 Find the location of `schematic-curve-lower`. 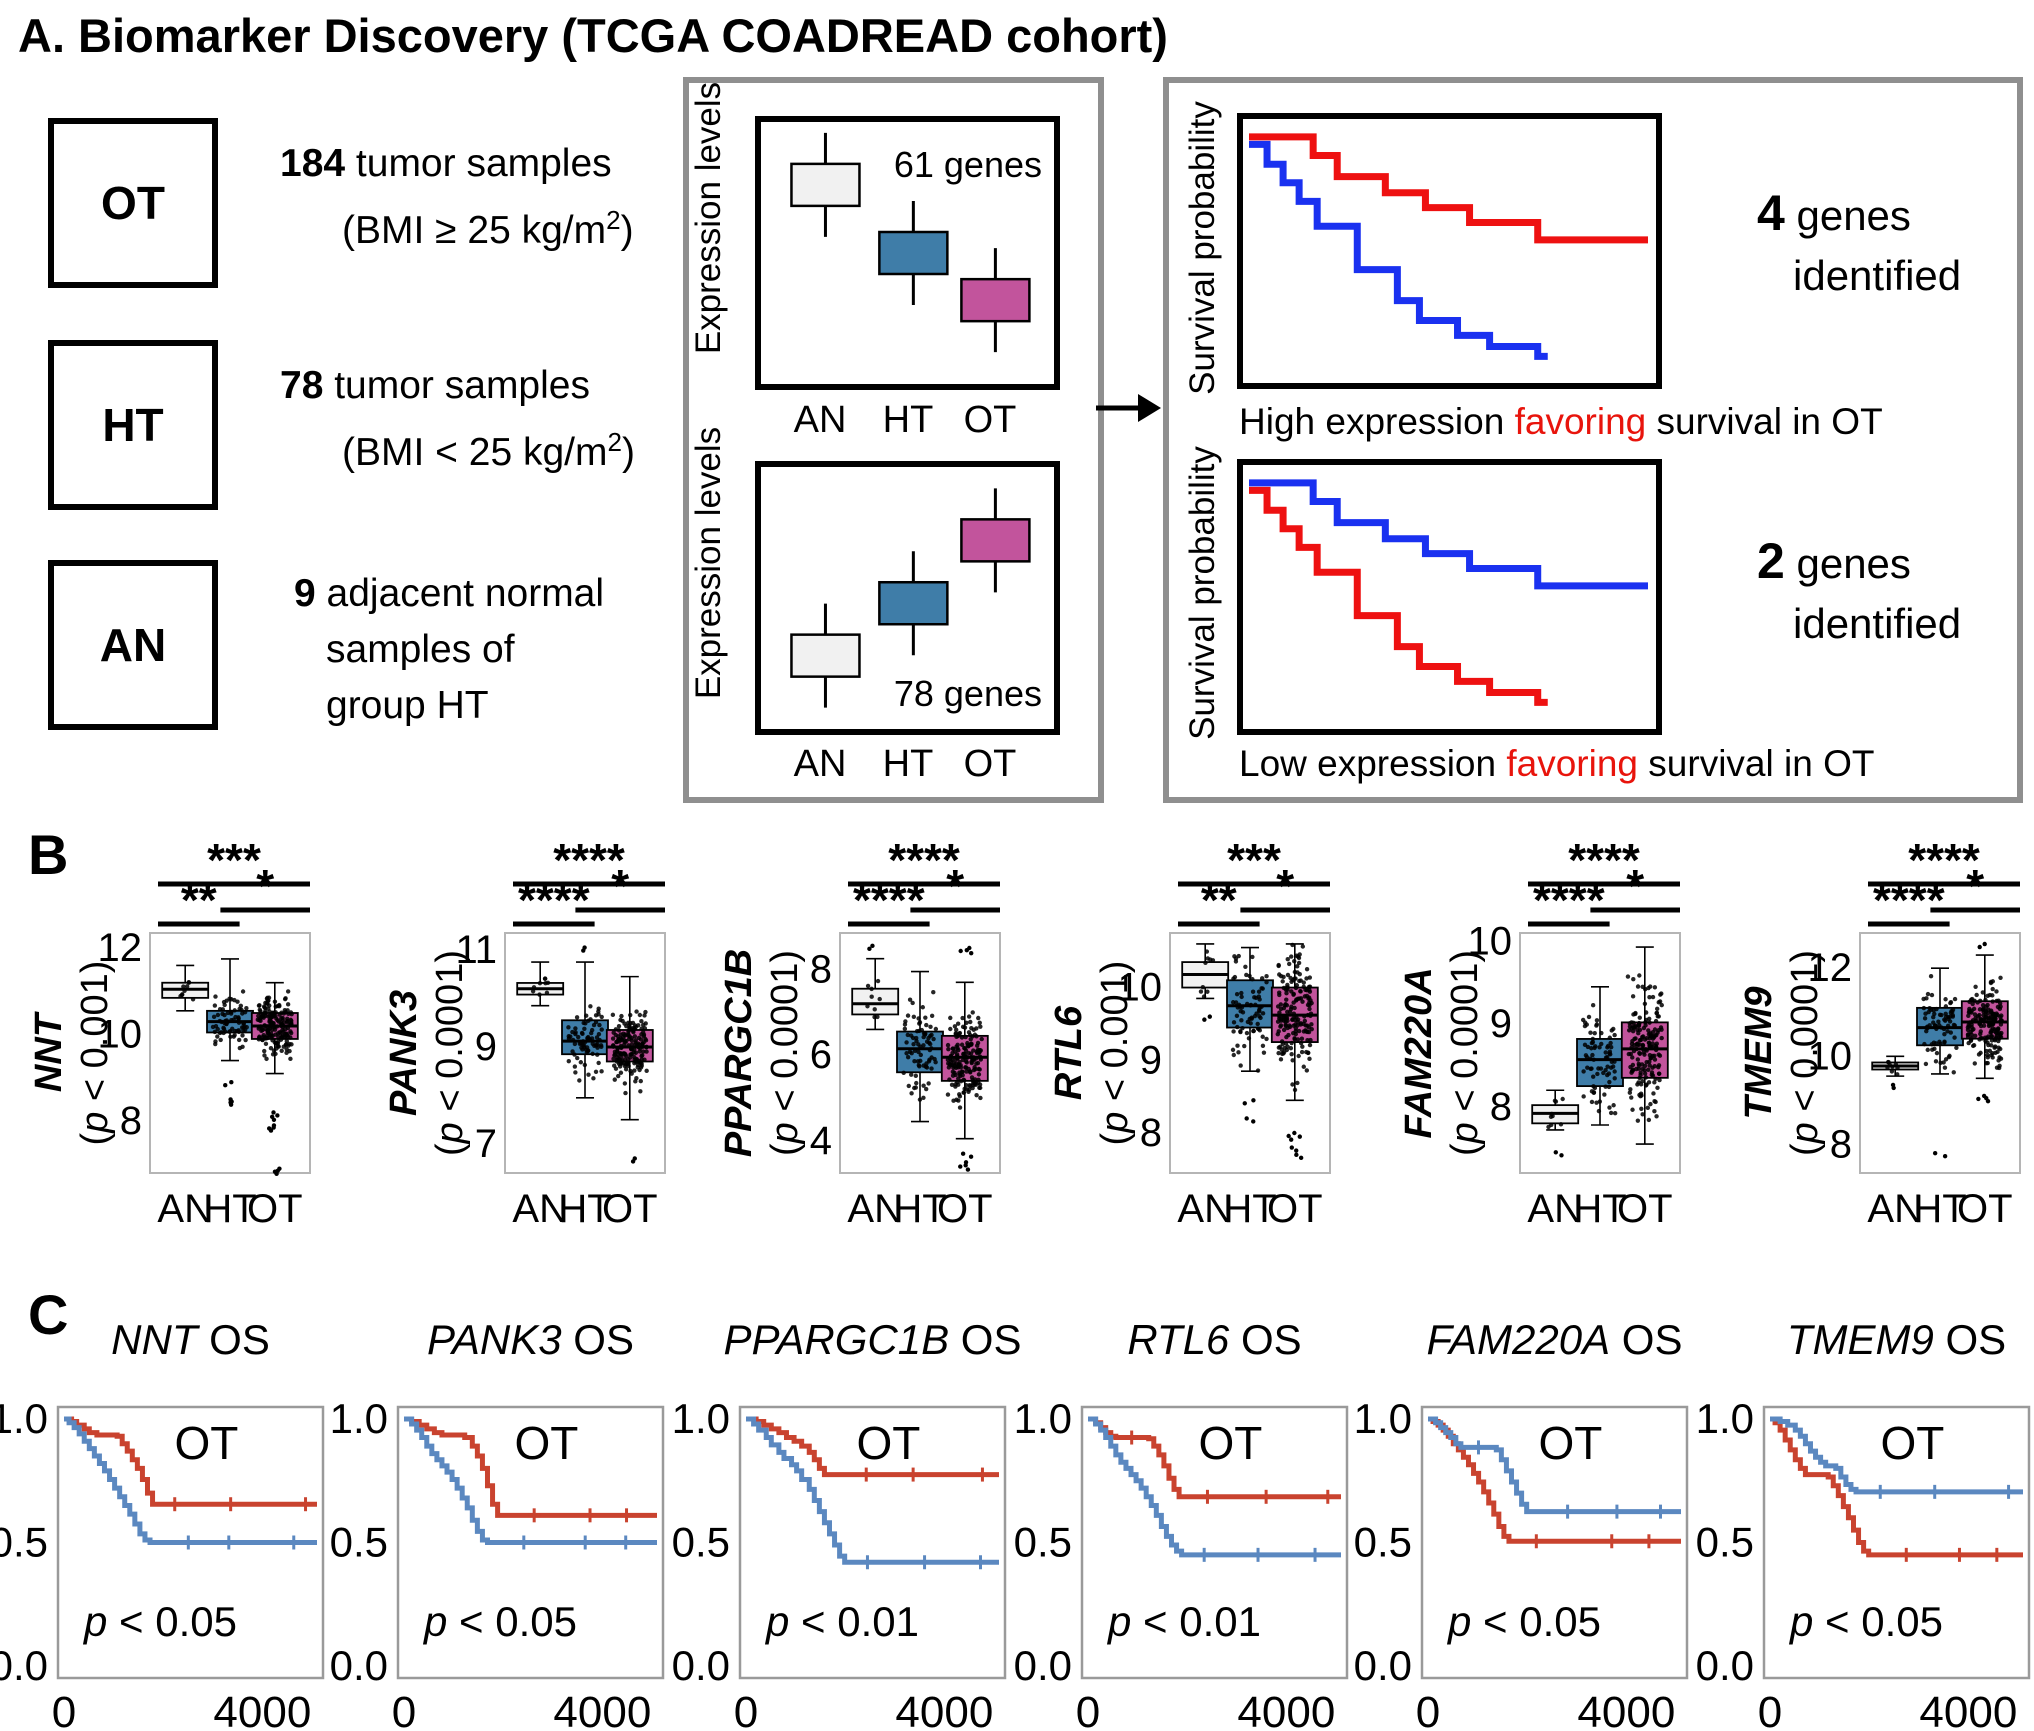

schematic-curve-lower is located at coordinates (1398, 250).